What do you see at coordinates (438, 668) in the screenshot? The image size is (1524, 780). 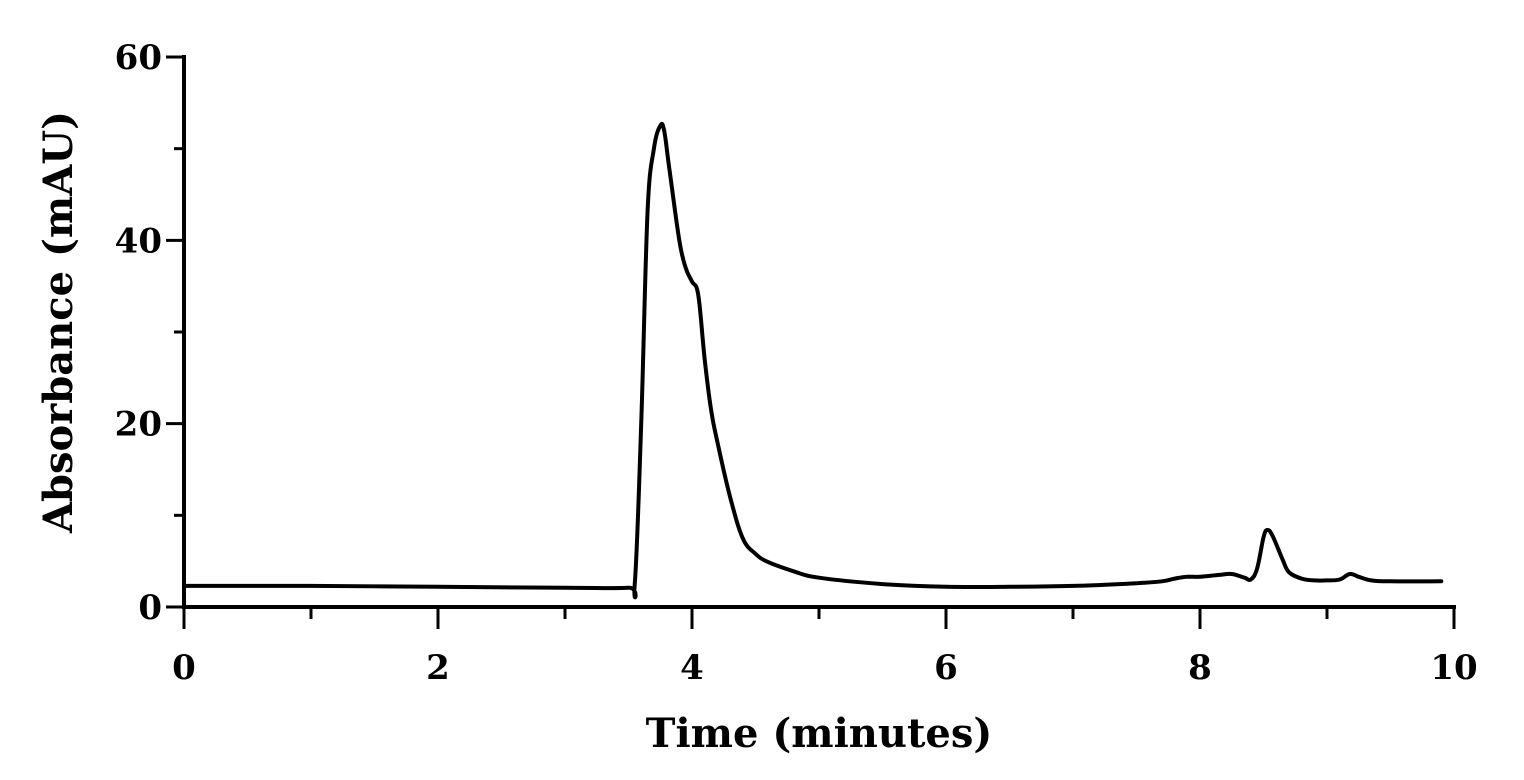 I see `x-tick-label: 2` at bounding box center [438, 668].